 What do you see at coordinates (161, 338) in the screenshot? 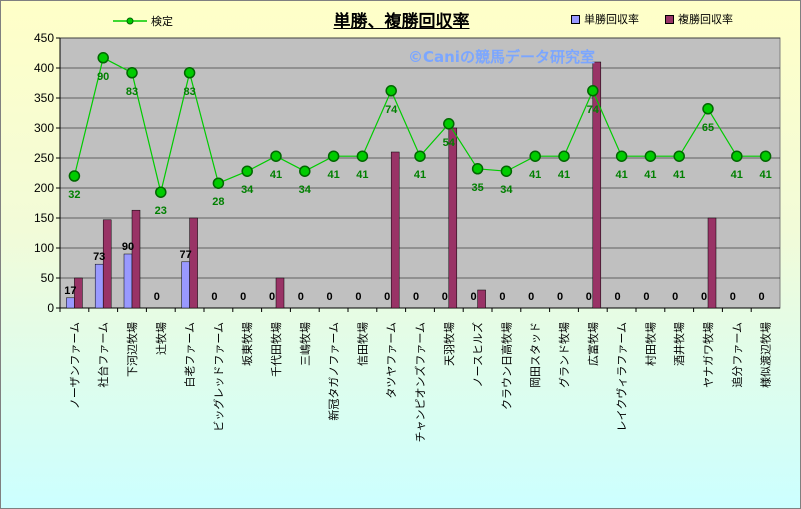
I see `x-category-label: 辻牧場` at bounding box center [161, 338].